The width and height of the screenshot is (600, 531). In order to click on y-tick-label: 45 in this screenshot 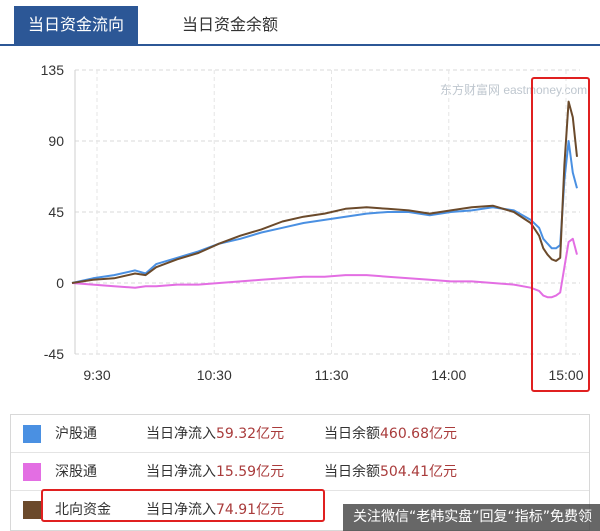, I will do `click(56, 212)`.